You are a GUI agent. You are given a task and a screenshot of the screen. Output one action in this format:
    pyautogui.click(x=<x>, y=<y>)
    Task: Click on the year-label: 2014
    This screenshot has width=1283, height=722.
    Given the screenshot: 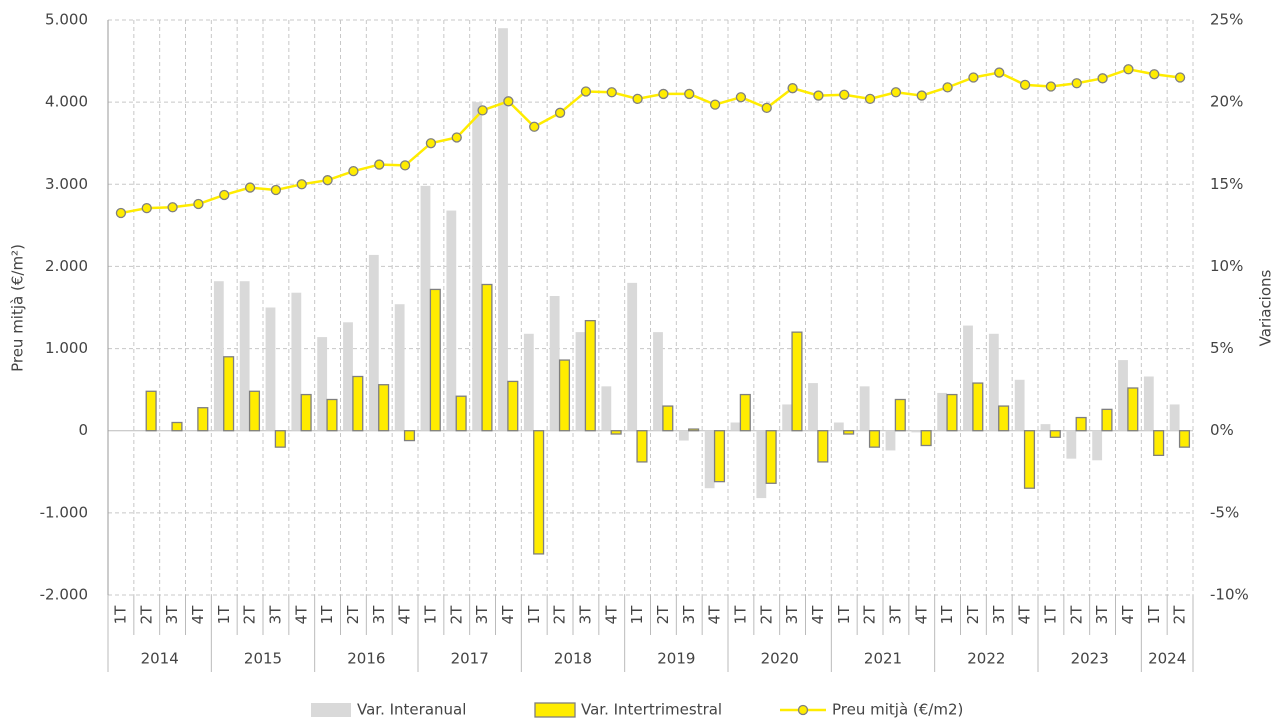 What is the action you would take?
    pyautogui.click(x=160, y=659)
    